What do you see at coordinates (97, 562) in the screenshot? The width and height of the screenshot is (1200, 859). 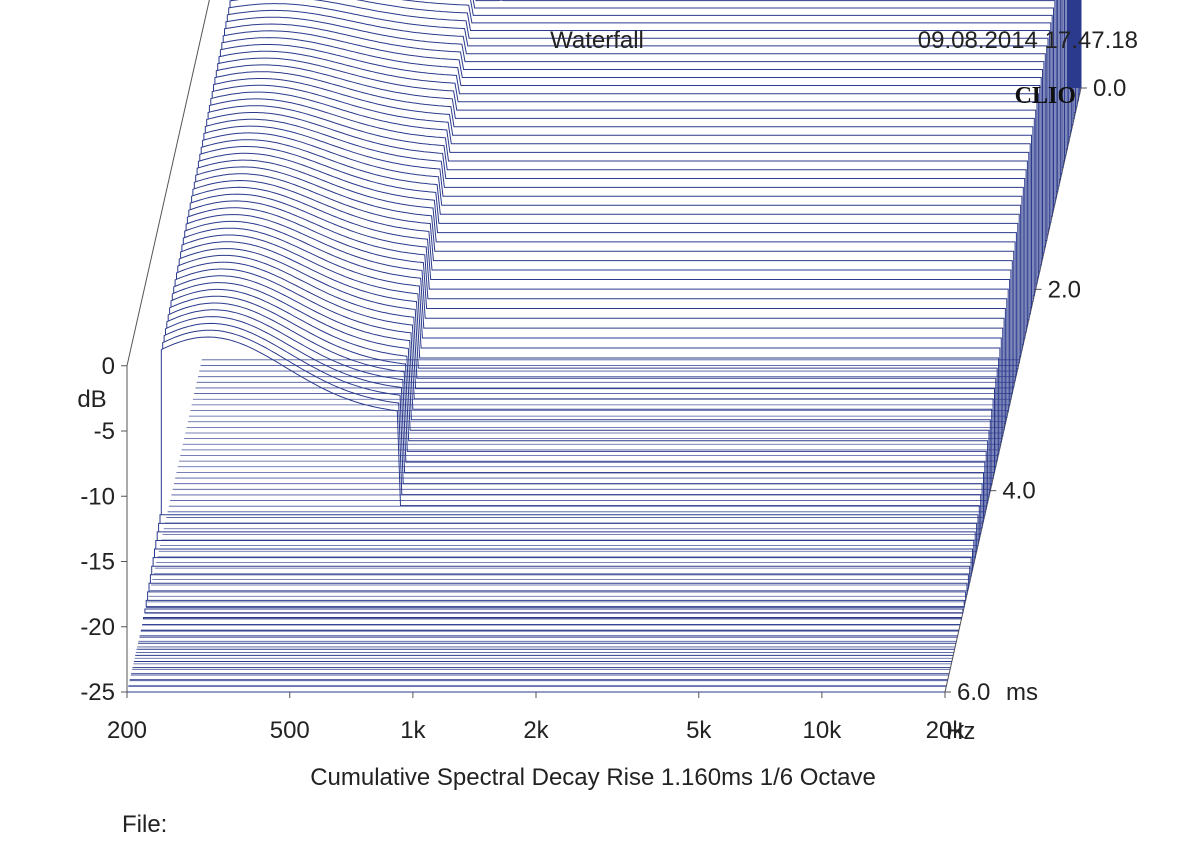 I see `y-tick-label: -15` at bounding box center [97, 562].